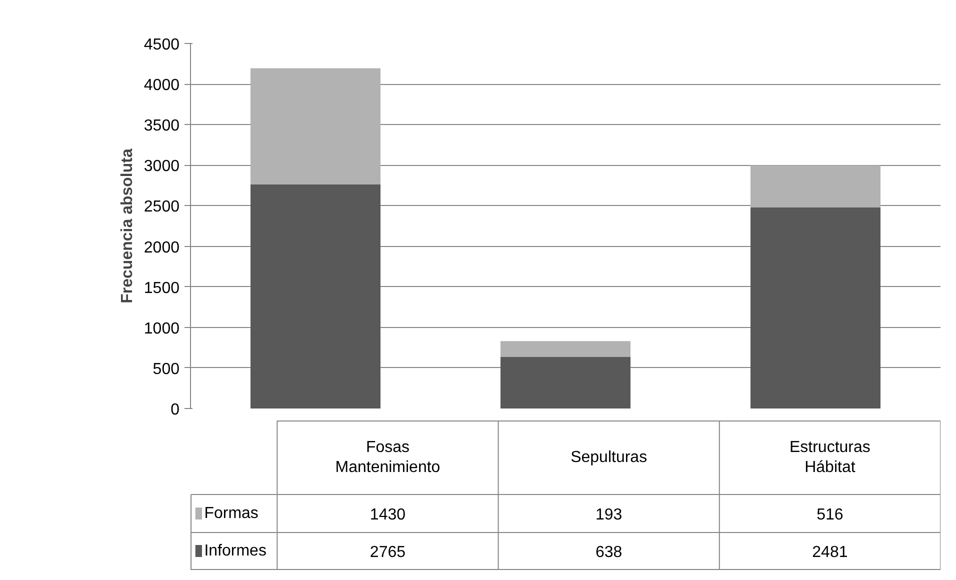 This screenshot has height=580, width=956. I want to click on data-label: 638, so click(608, 552).